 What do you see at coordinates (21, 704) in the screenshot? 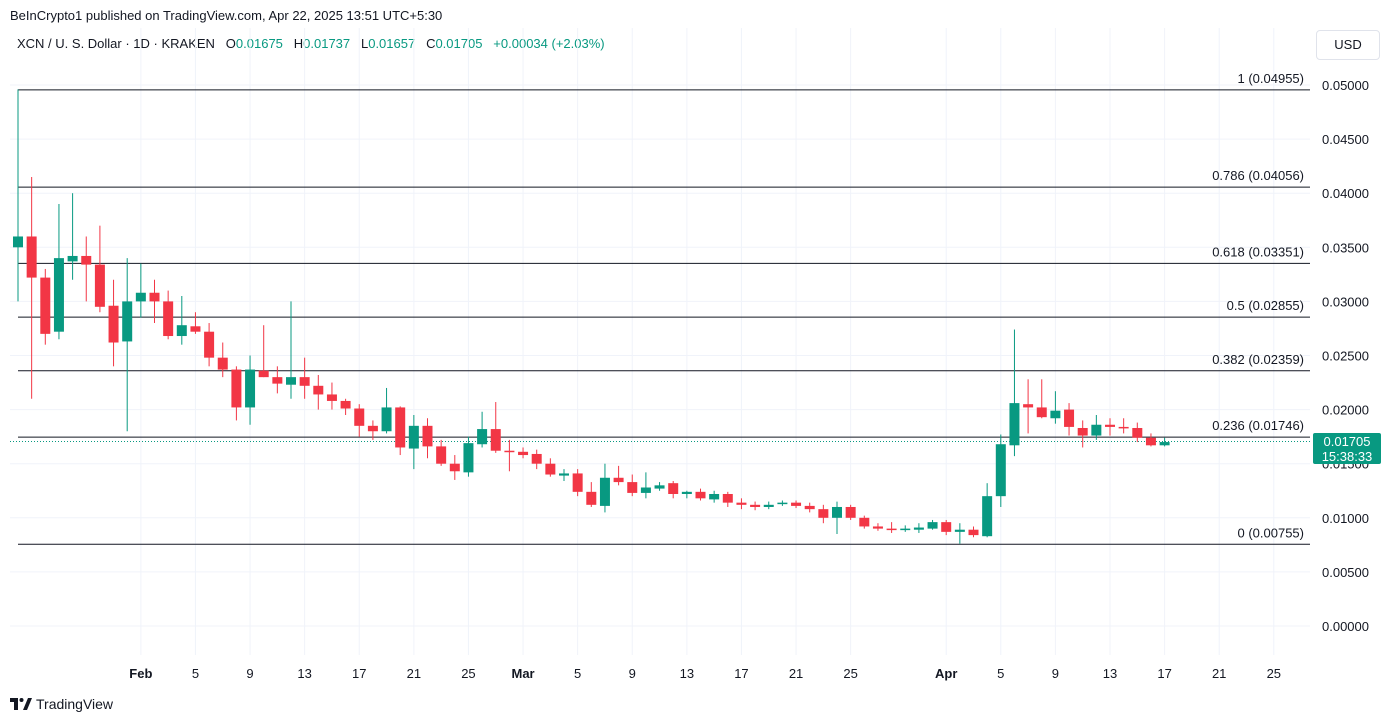
I see `tradingview-logo-icon` at bounding box center [21, 704].